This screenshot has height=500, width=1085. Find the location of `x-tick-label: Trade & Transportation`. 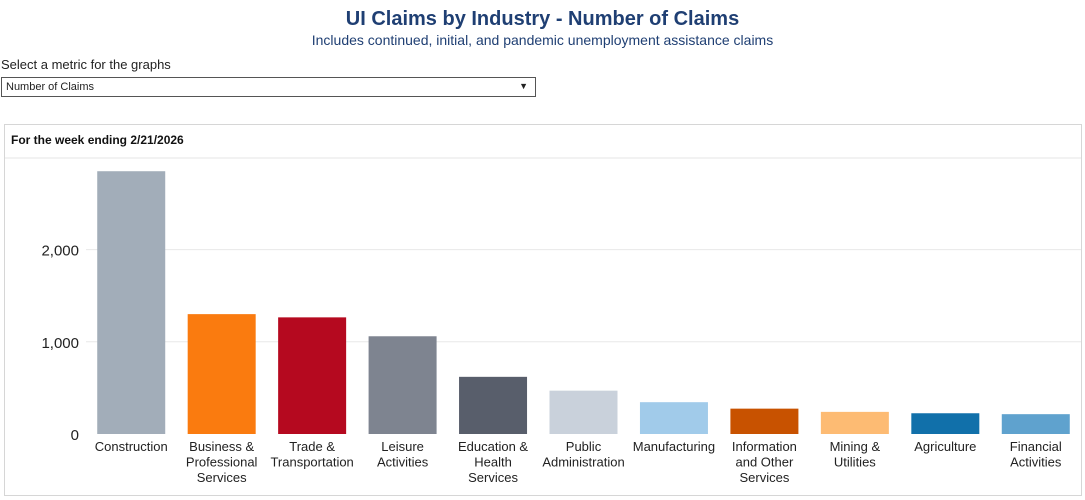

x-tick-label: Trade & Transportation is located at coordinates (311, 454).